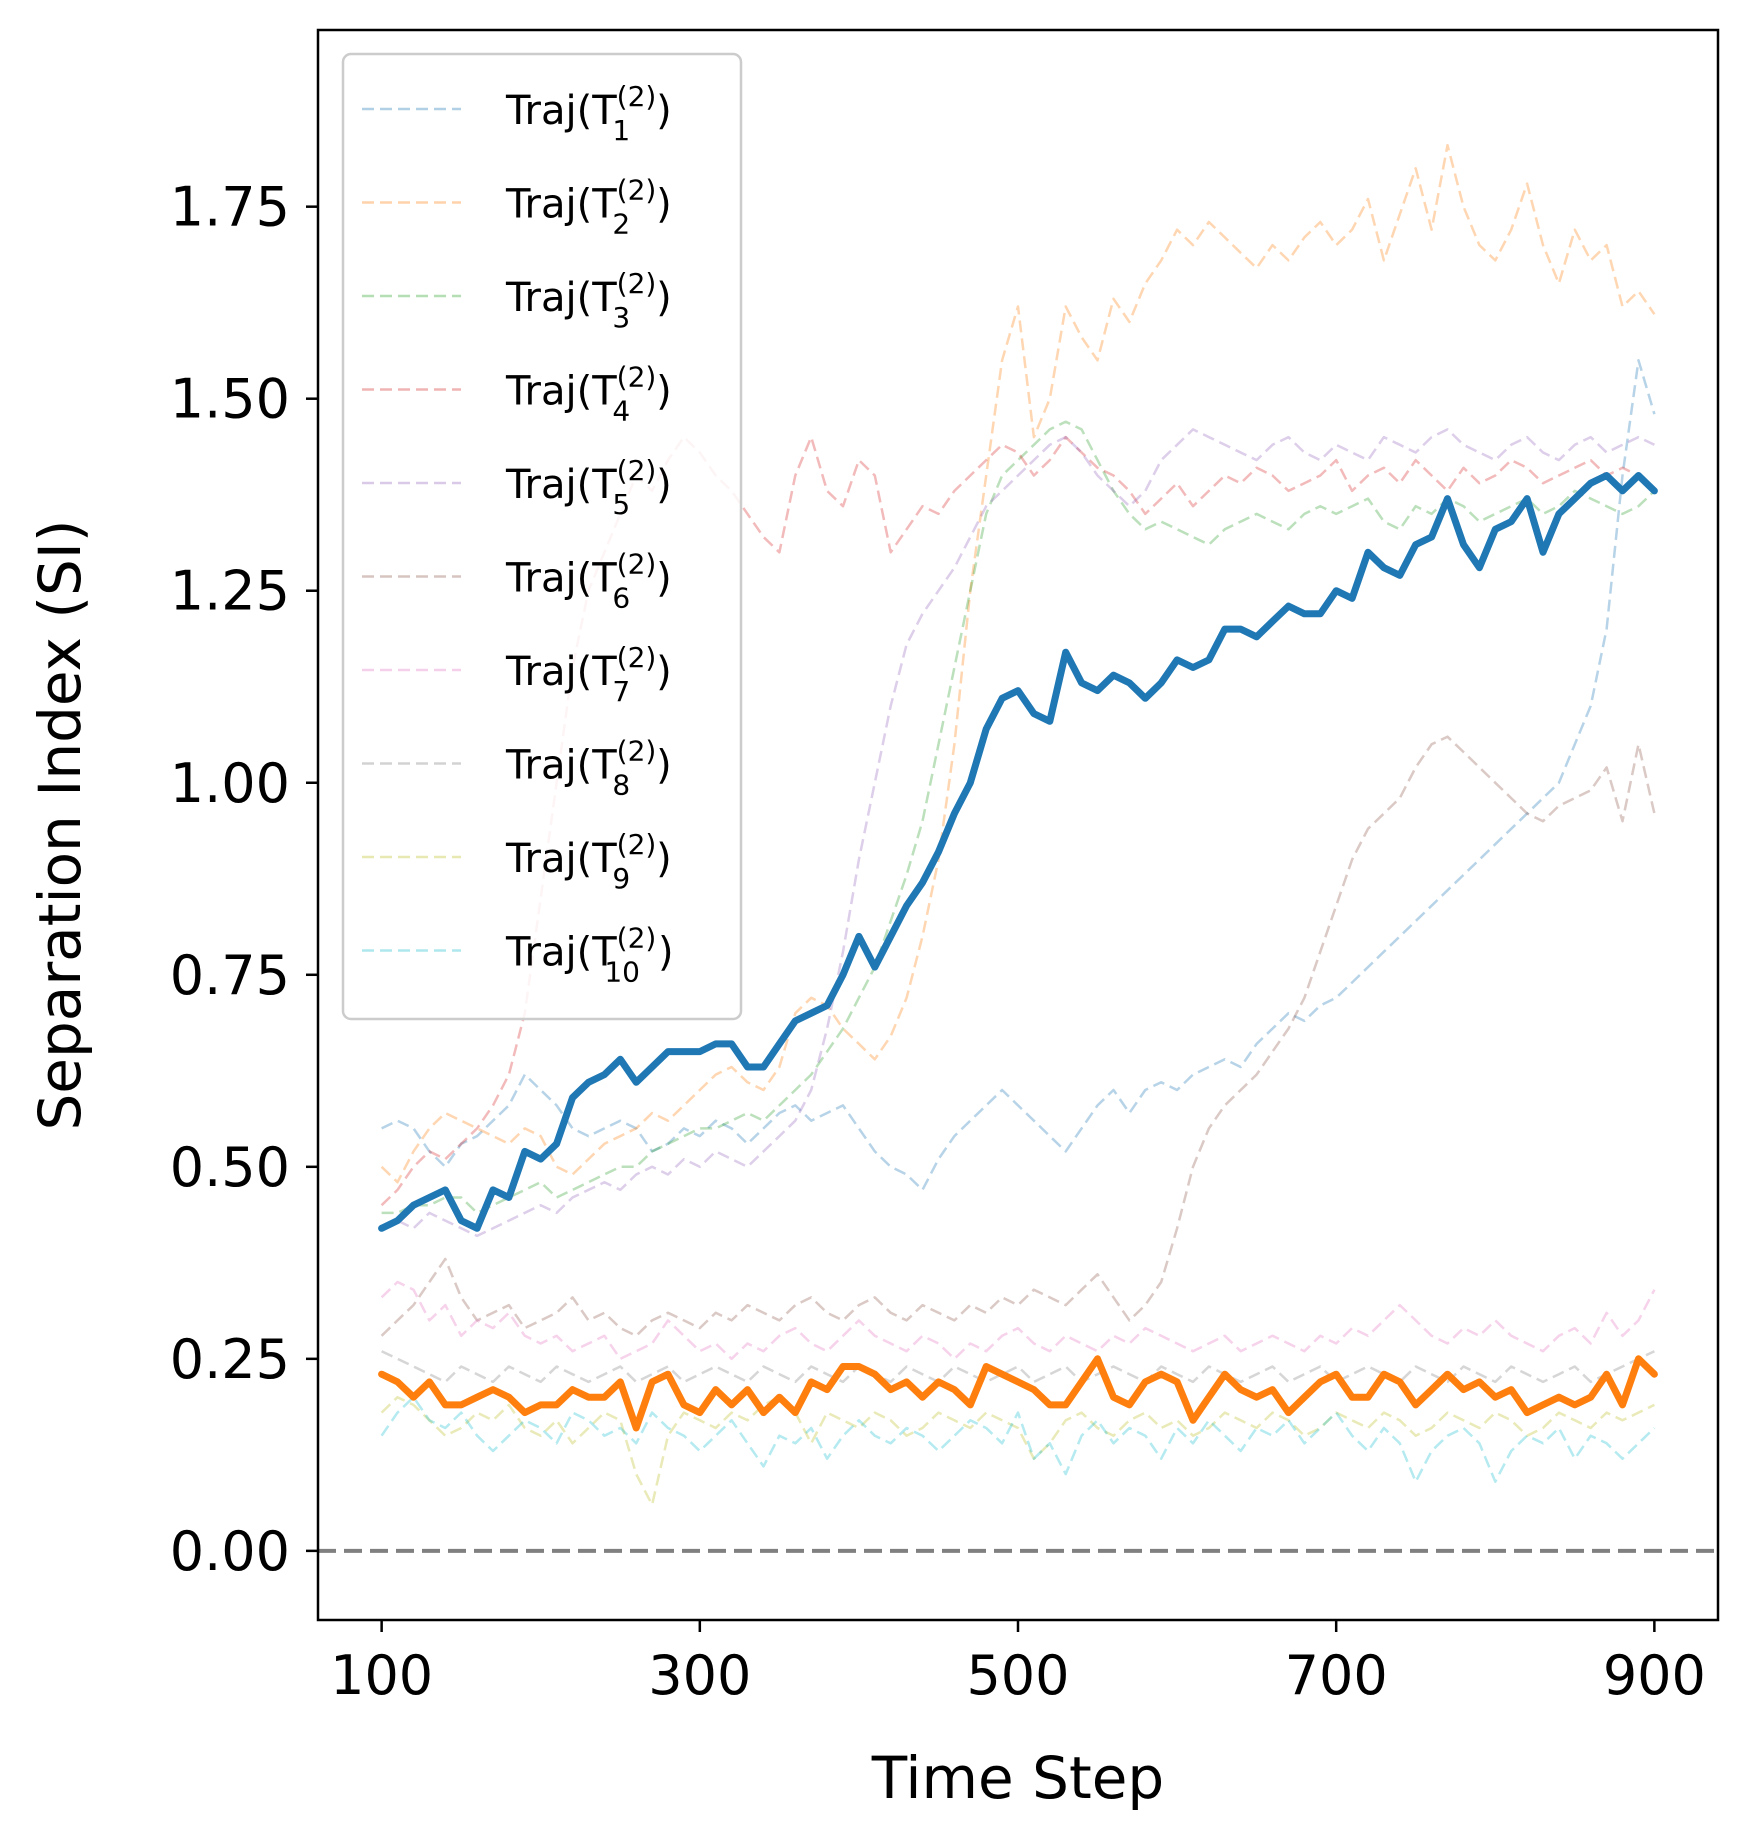  Describe the element at coordinates (230, 399) in the screenshot. I see `y-tick-label: 1.50` at that location.